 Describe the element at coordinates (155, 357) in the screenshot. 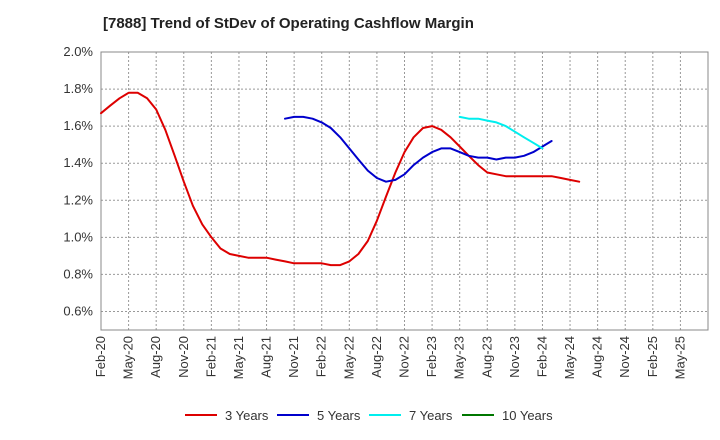

I see `x-tick-label: Aug-20` at that location.